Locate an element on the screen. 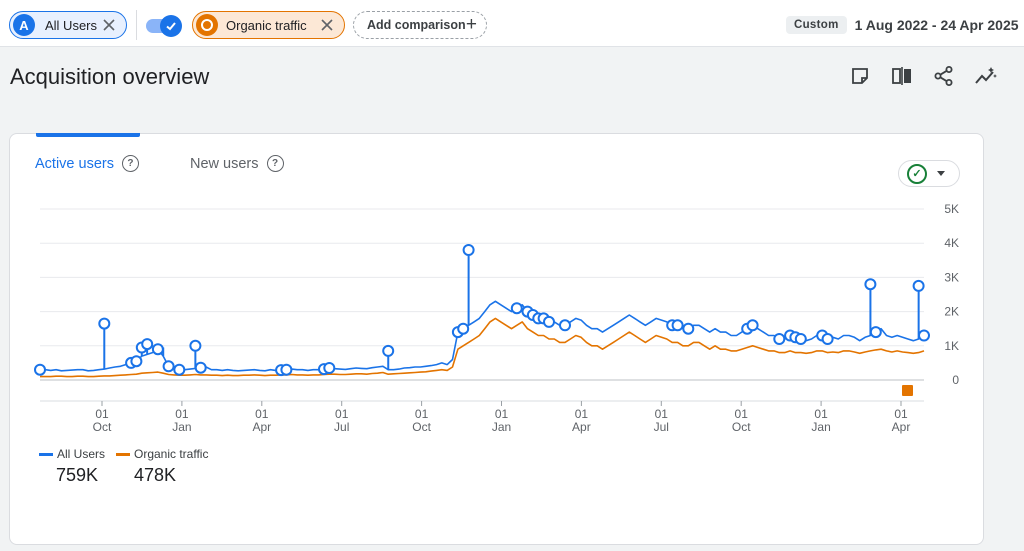 The height and width of the screenshot is (551, 1024). legend-organic-traffic: Organic traffic is located at coordinates (162, 454).